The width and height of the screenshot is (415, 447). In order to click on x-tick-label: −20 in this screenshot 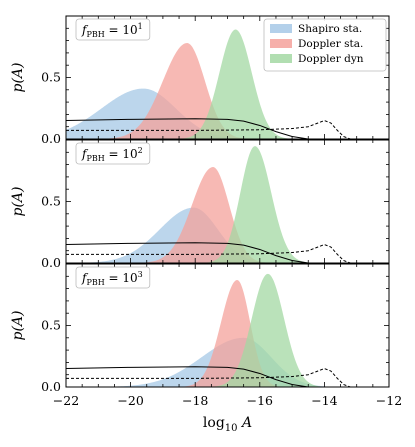, I will do `click(130, 400)`.